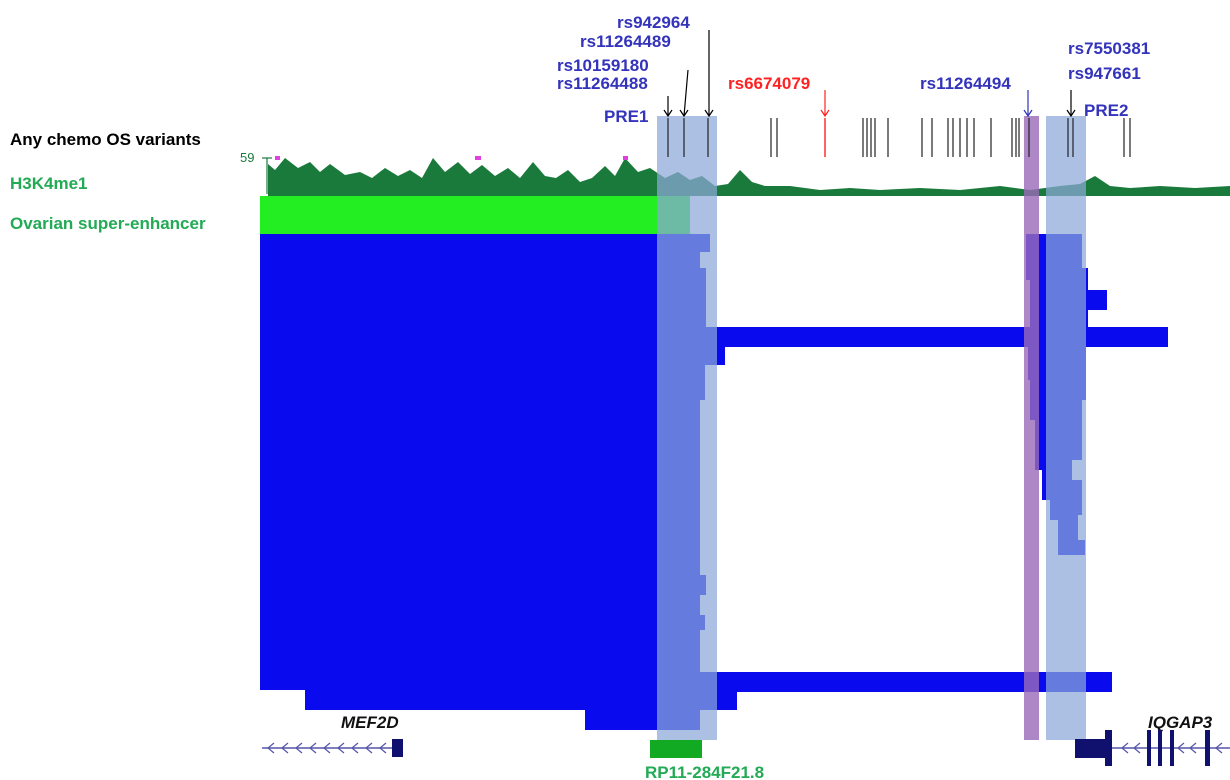 The height and width of the screenshot is (780, 1230). Describe the element at coordinates (502, 710) in the screenshot. I see `interaction-block-left-lower` at that location.